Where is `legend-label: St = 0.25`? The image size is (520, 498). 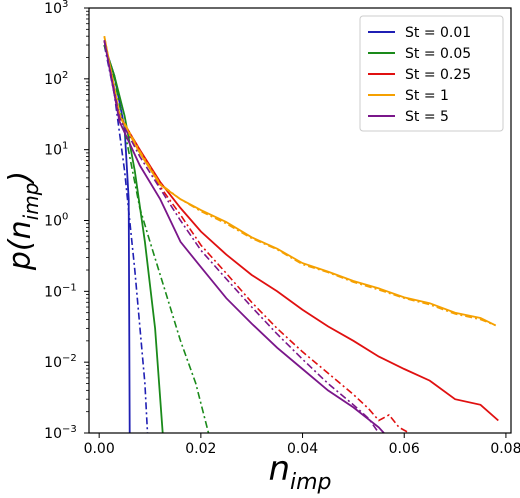
legend-label: St = 0.25 is located at coordinates (438, 75).